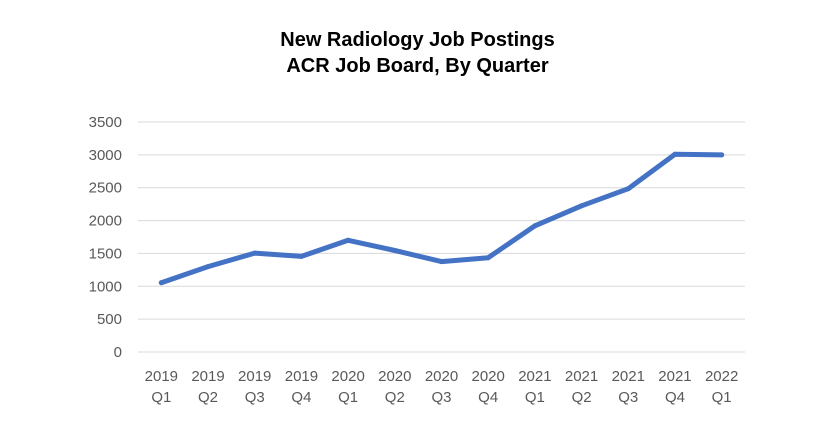 Image resolution: width=835 pixels, height=437 pixels. Describe the element at coordinates (301, 387) in the screenshot. I see `x-tick-label: 2019 Q4` at that location.